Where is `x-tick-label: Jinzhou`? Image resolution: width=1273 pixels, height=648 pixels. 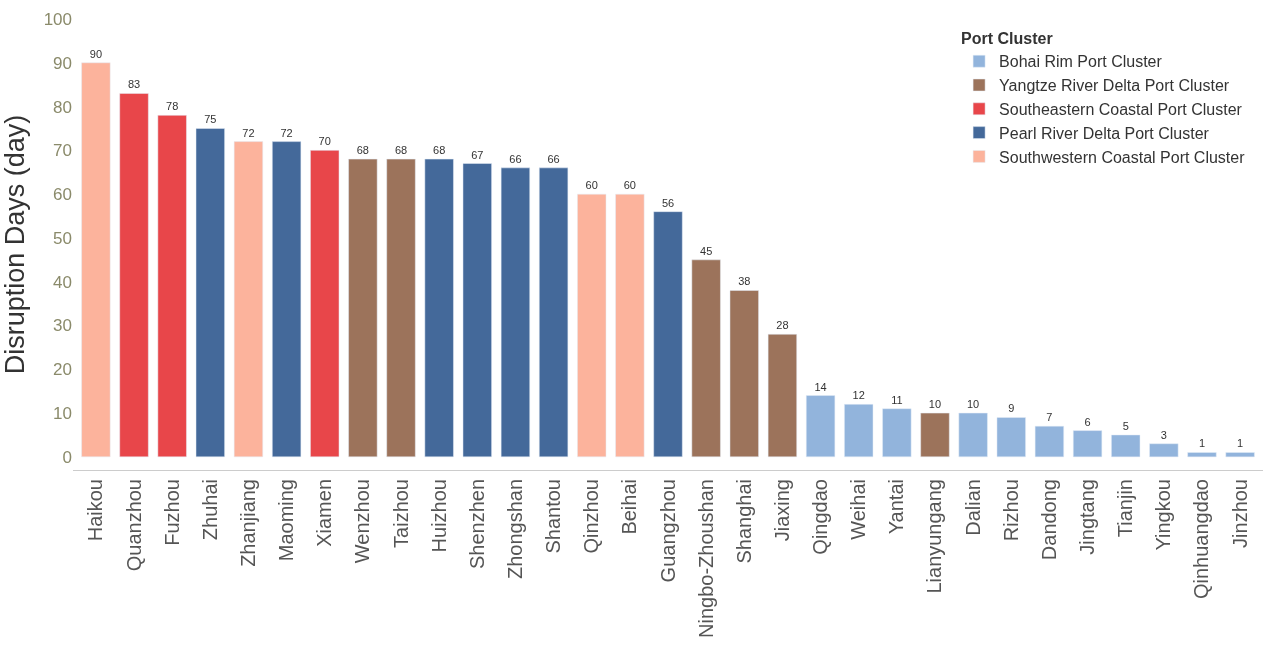
x-tick-label: Jinzhou is located at coordinates (1239, 513).